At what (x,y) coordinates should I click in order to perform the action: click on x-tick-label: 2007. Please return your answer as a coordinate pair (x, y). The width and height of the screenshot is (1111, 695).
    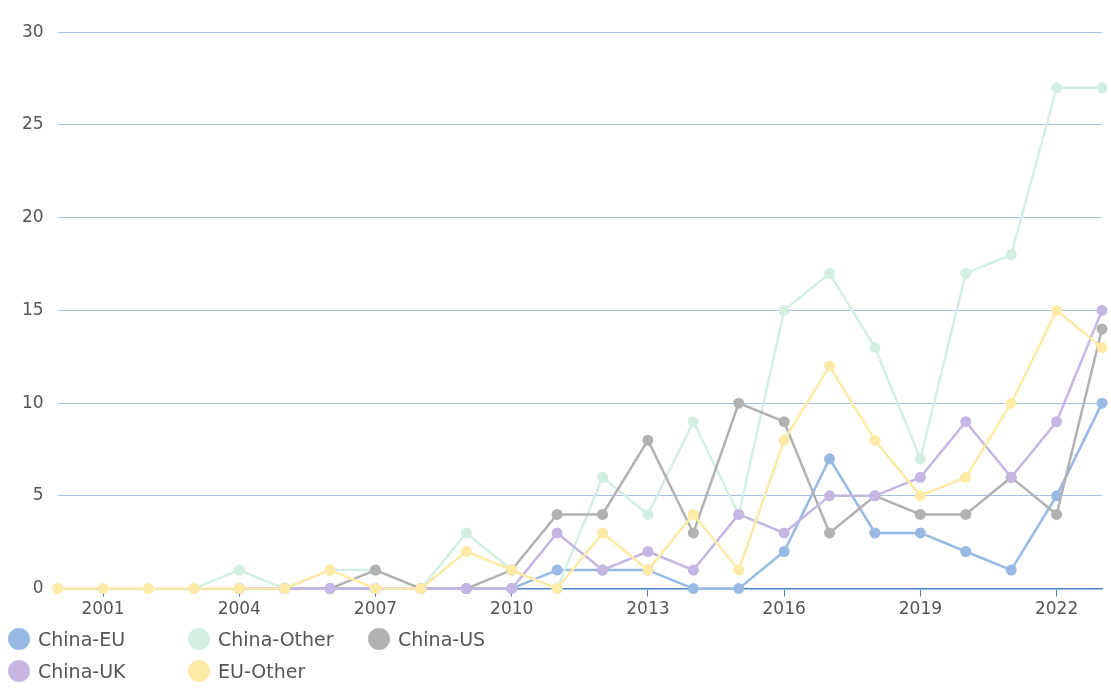
    Looking at the image, I should click on (375, 608).